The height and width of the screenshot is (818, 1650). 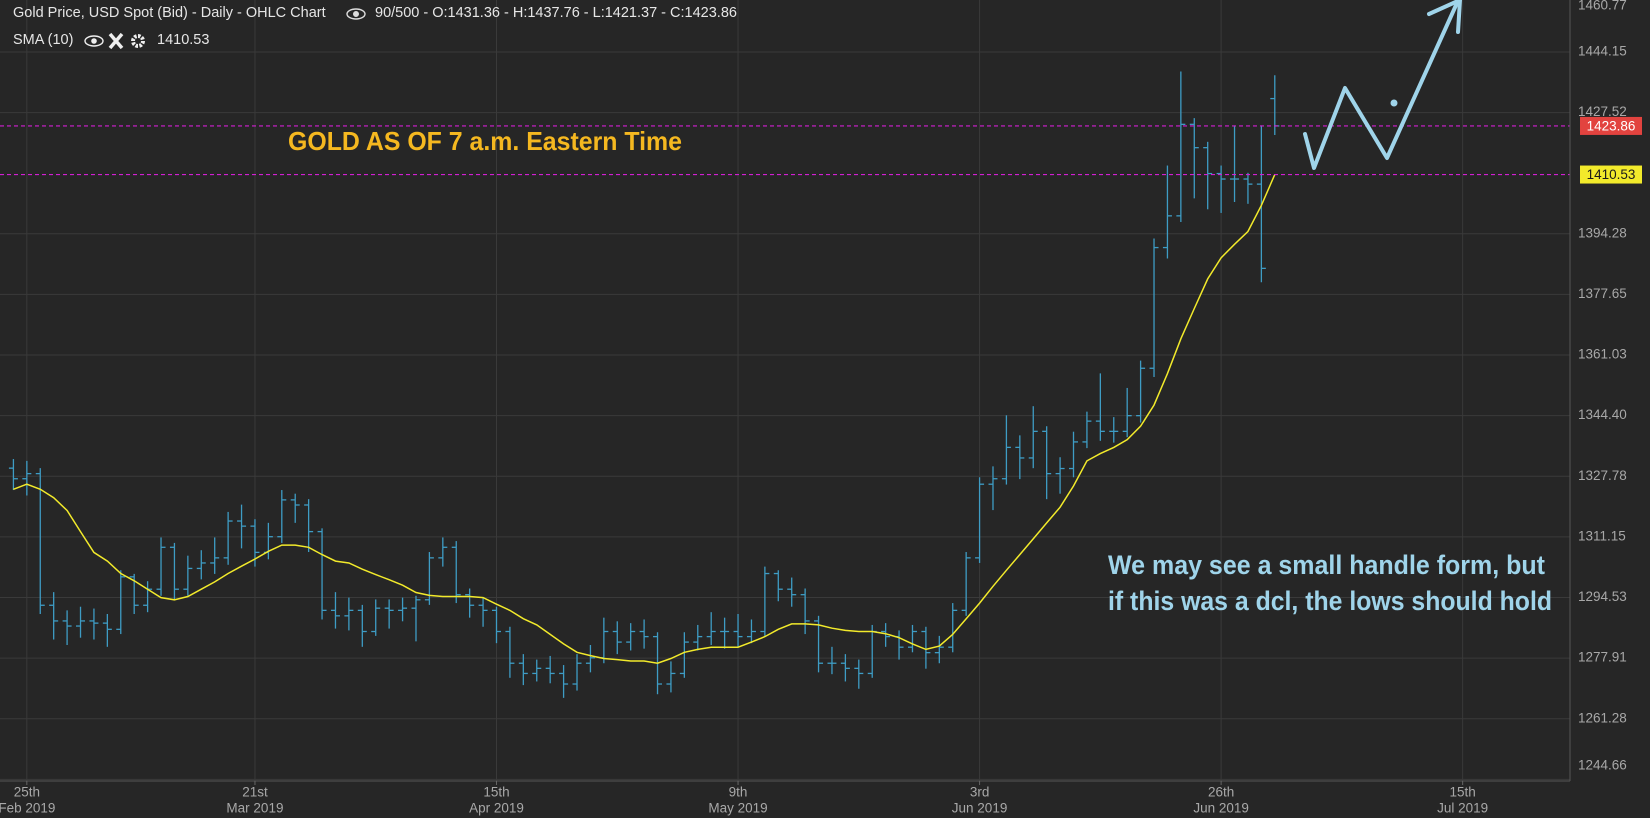 What do you see at coordinates (114, 41) in the screenshot?
I see `sma-icons` at bounding box center [114, 41].